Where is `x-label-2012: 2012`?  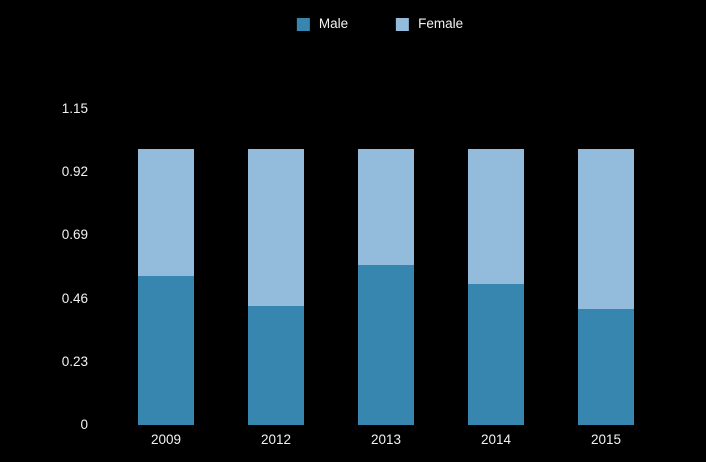 x-label-2012: 2012 is located at coordinates (276, 439).